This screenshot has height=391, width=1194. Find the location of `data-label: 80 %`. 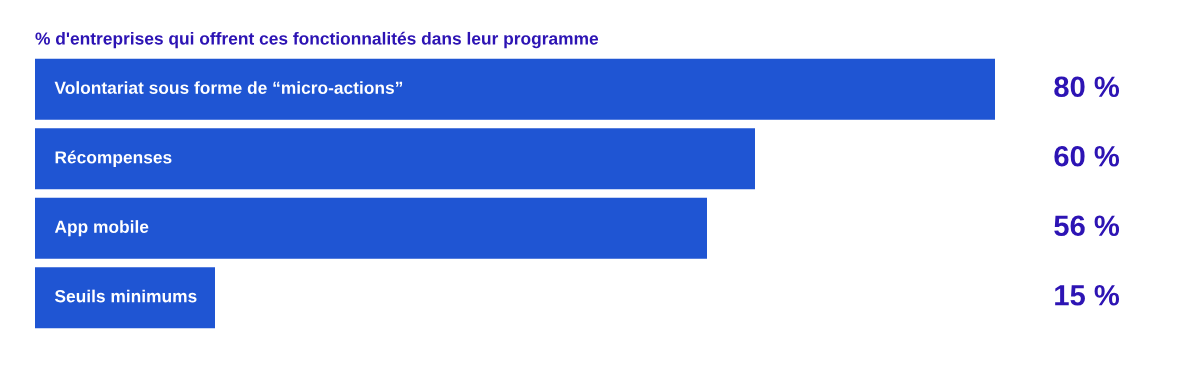

data-label: 80 % is located at coordinates (1087, 87).